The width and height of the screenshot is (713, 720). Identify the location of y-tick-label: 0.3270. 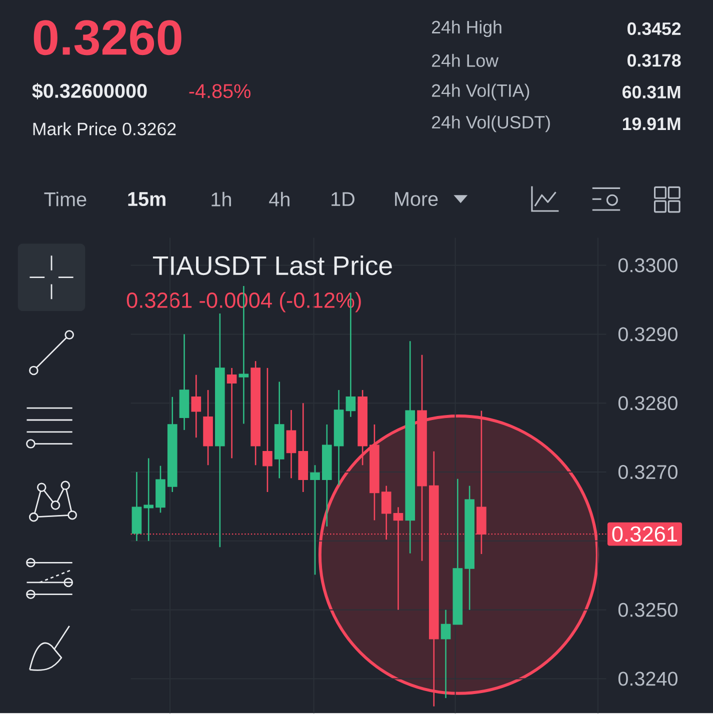
(648, 472).